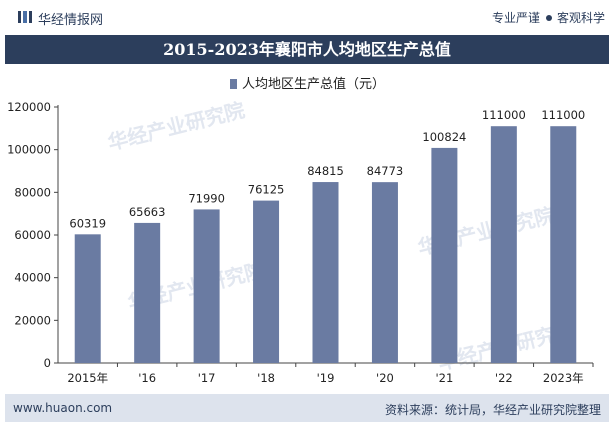 Image resolution: width=615 pixels, height=427 pixels. Describe the element at coordinates (47, 363) in the screenshot. I see `y-tick-label: 0` at that location.